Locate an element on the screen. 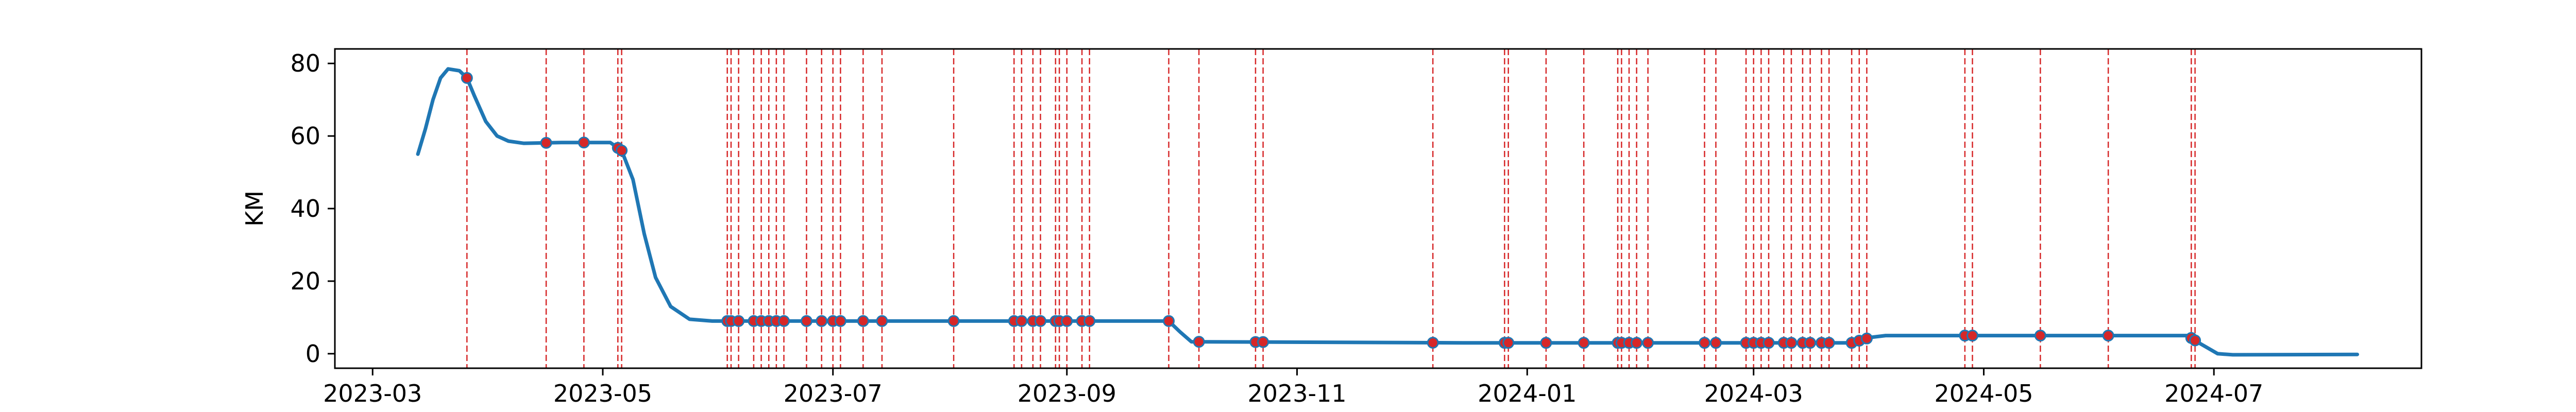 The width and height of the screenshot is (2576, 412). y-tick-label-2: 40 is located at coordinates (305, 208).